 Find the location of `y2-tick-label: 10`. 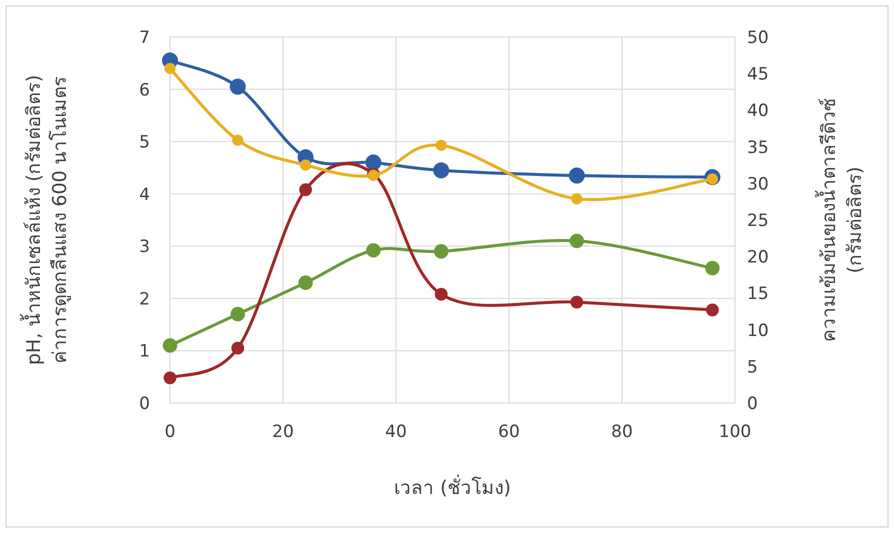

y2-tick-label: 10 is located at coordinates (758, 330).